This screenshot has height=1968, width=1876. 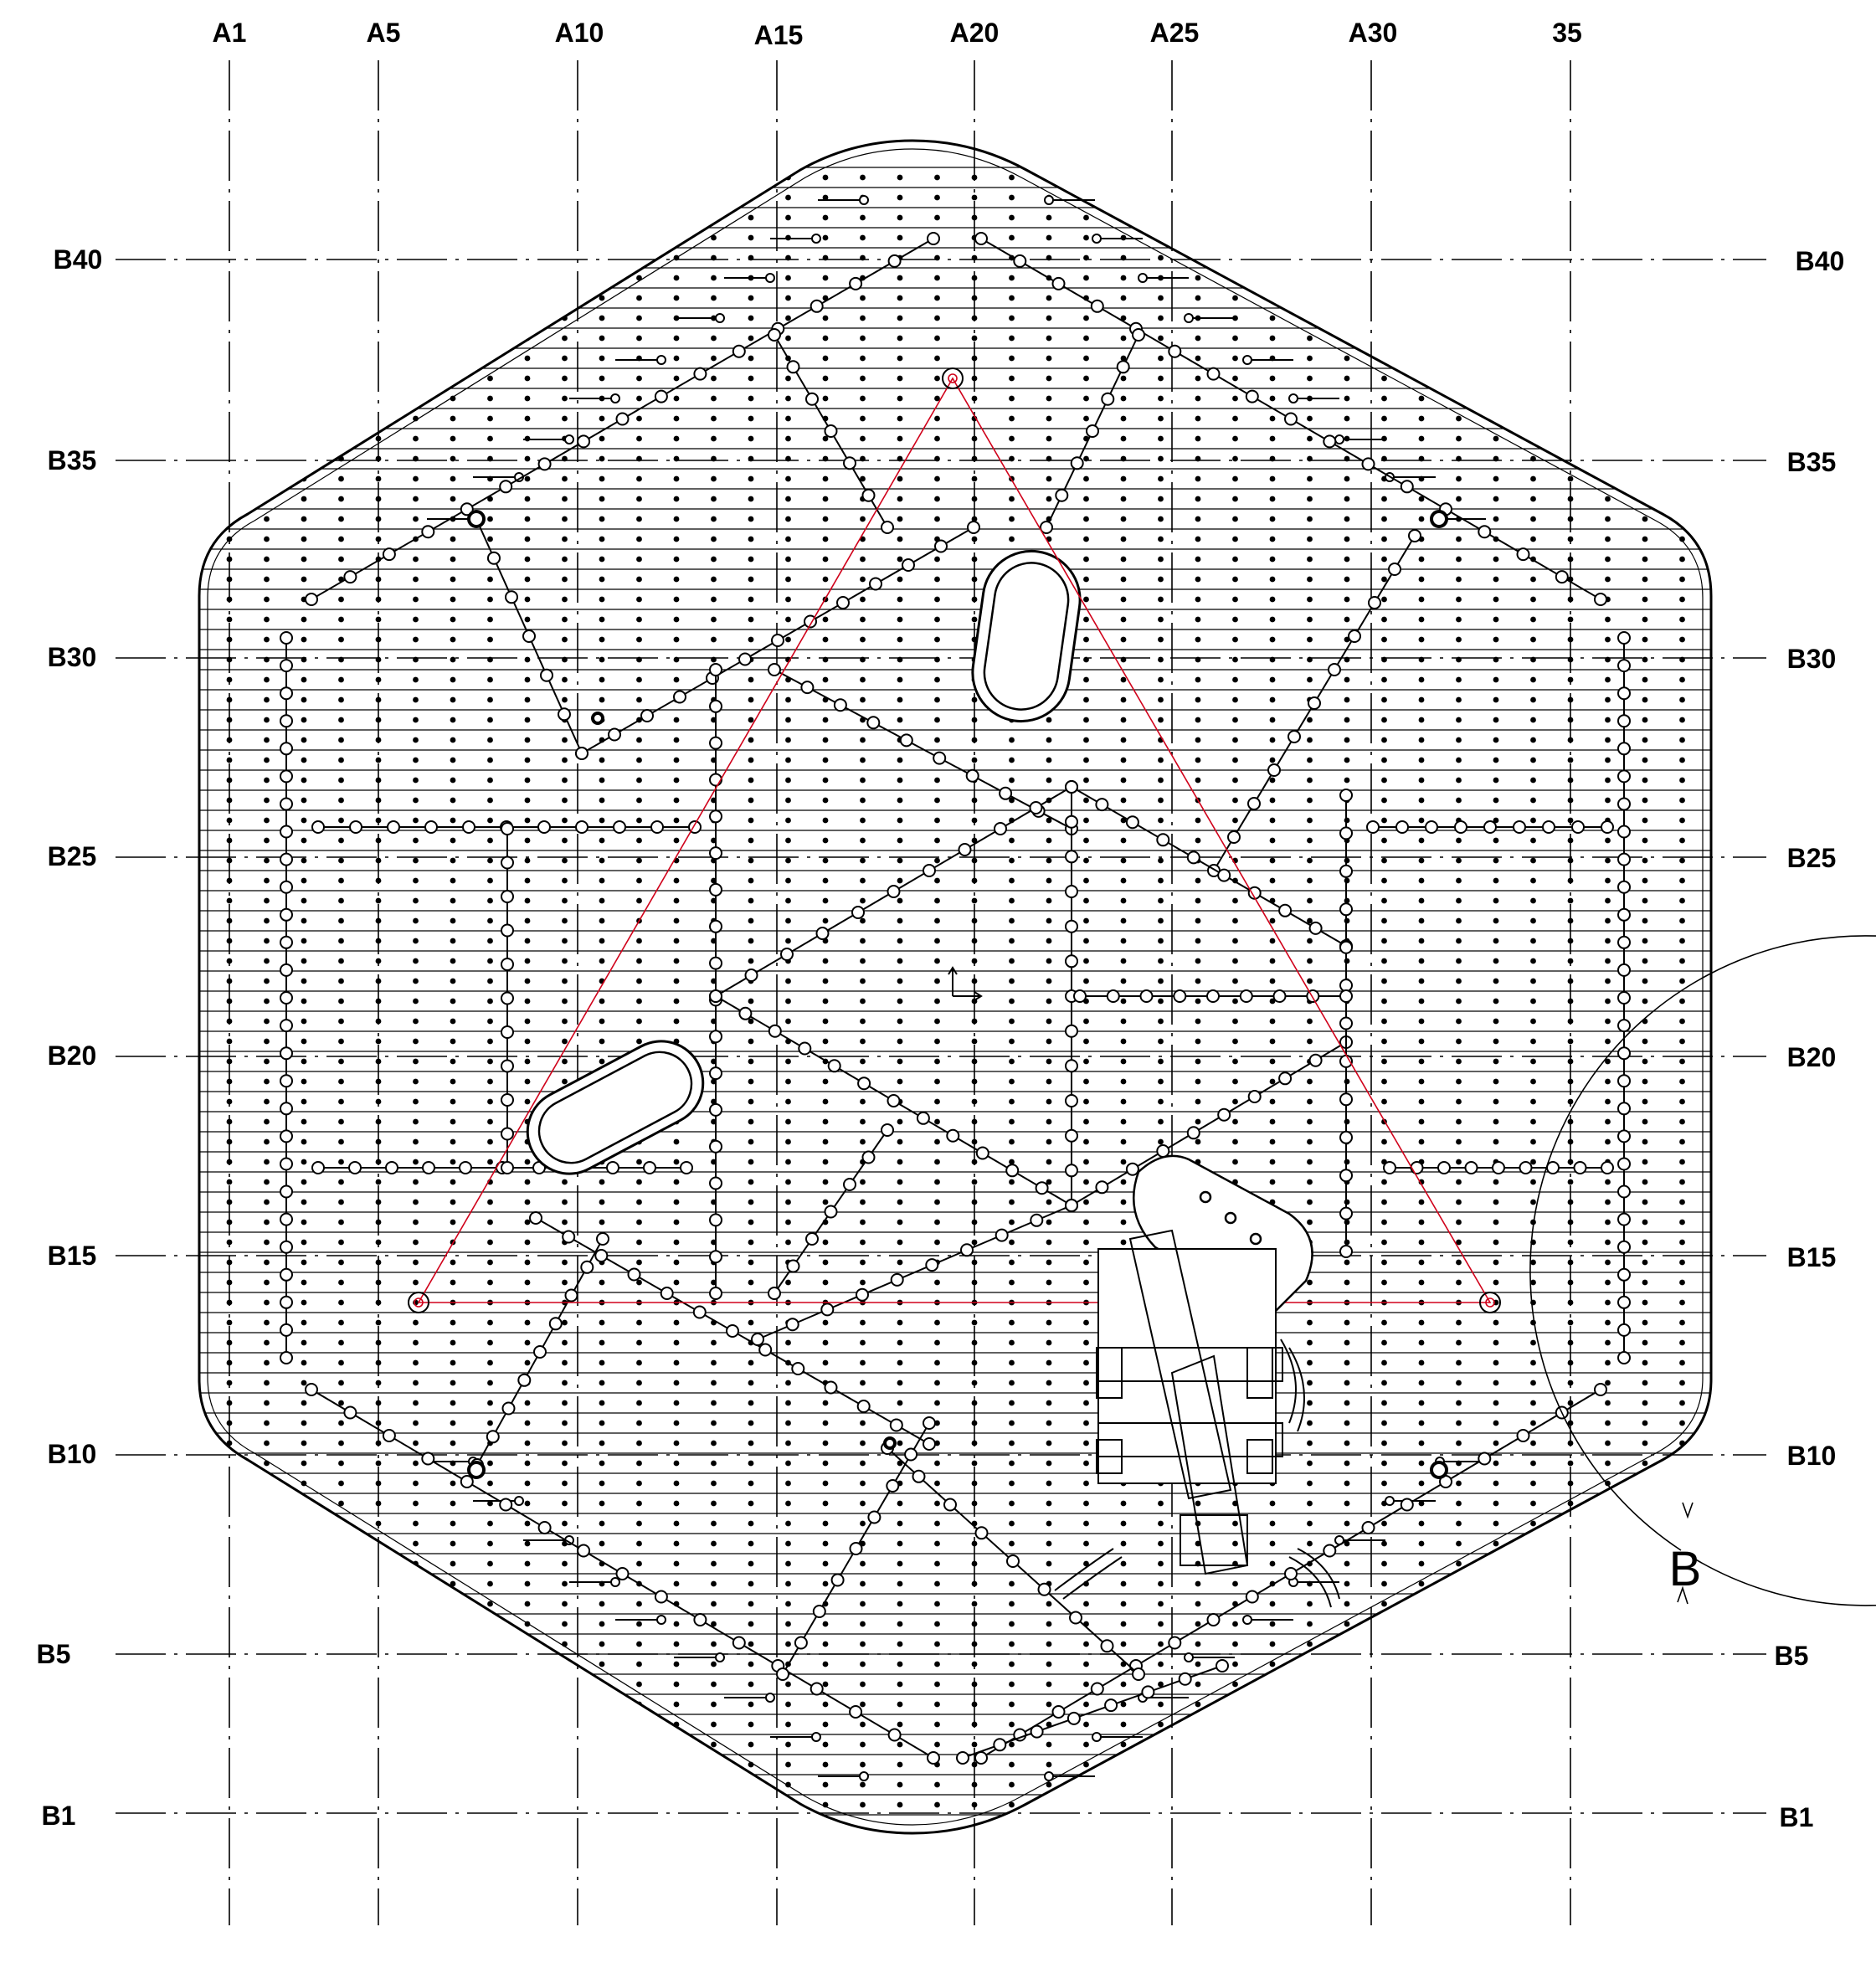 I want to click on row-label-b10-right: B10, so click(x=1812, y=1456).